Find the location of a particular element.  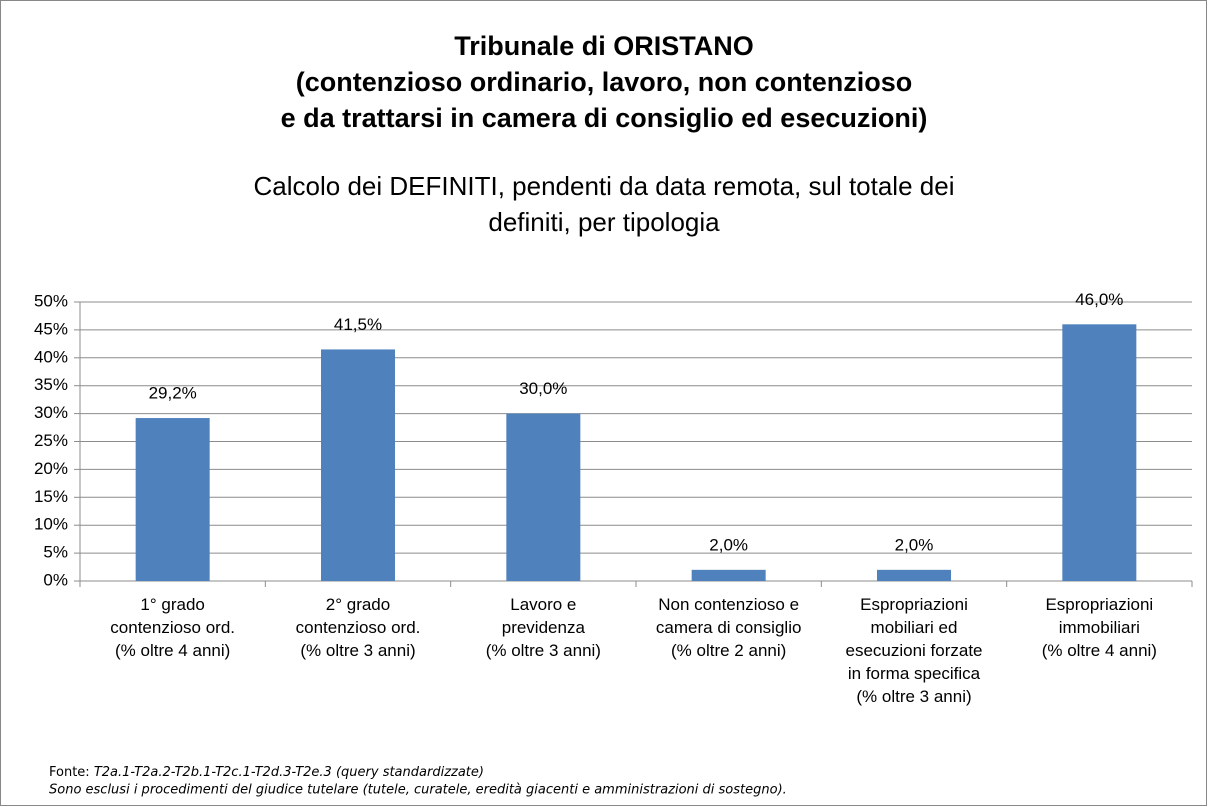

y-tick-label: 35% is located at coordinates (51, 384).